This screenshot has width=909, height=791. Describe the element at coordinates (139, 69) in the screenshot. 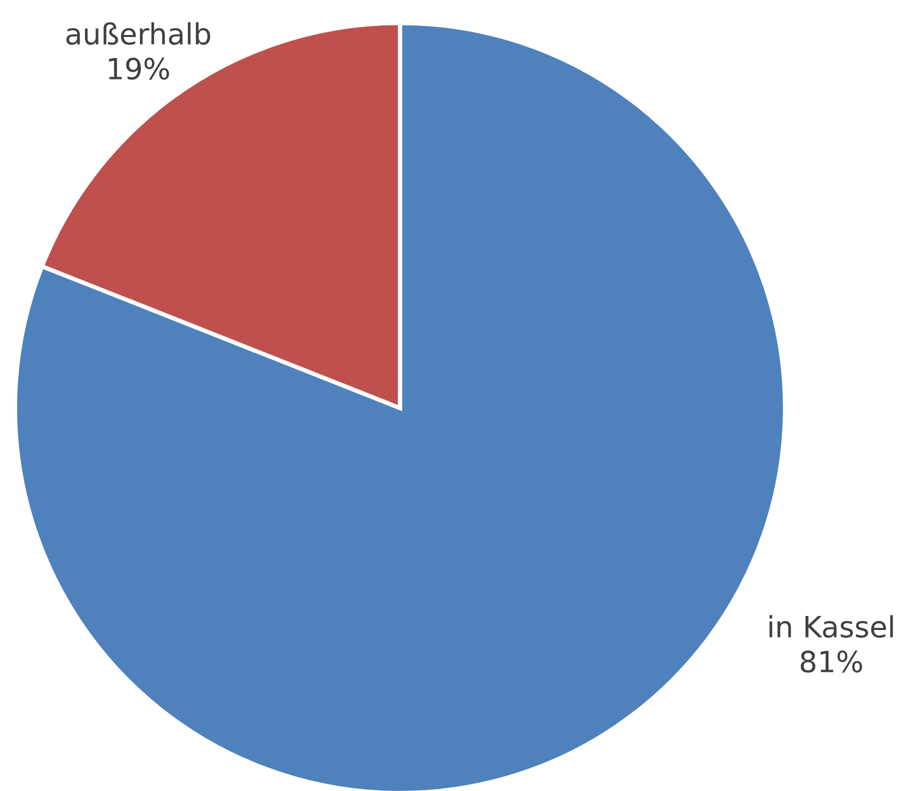

I see `data-label: 19%` at that location.